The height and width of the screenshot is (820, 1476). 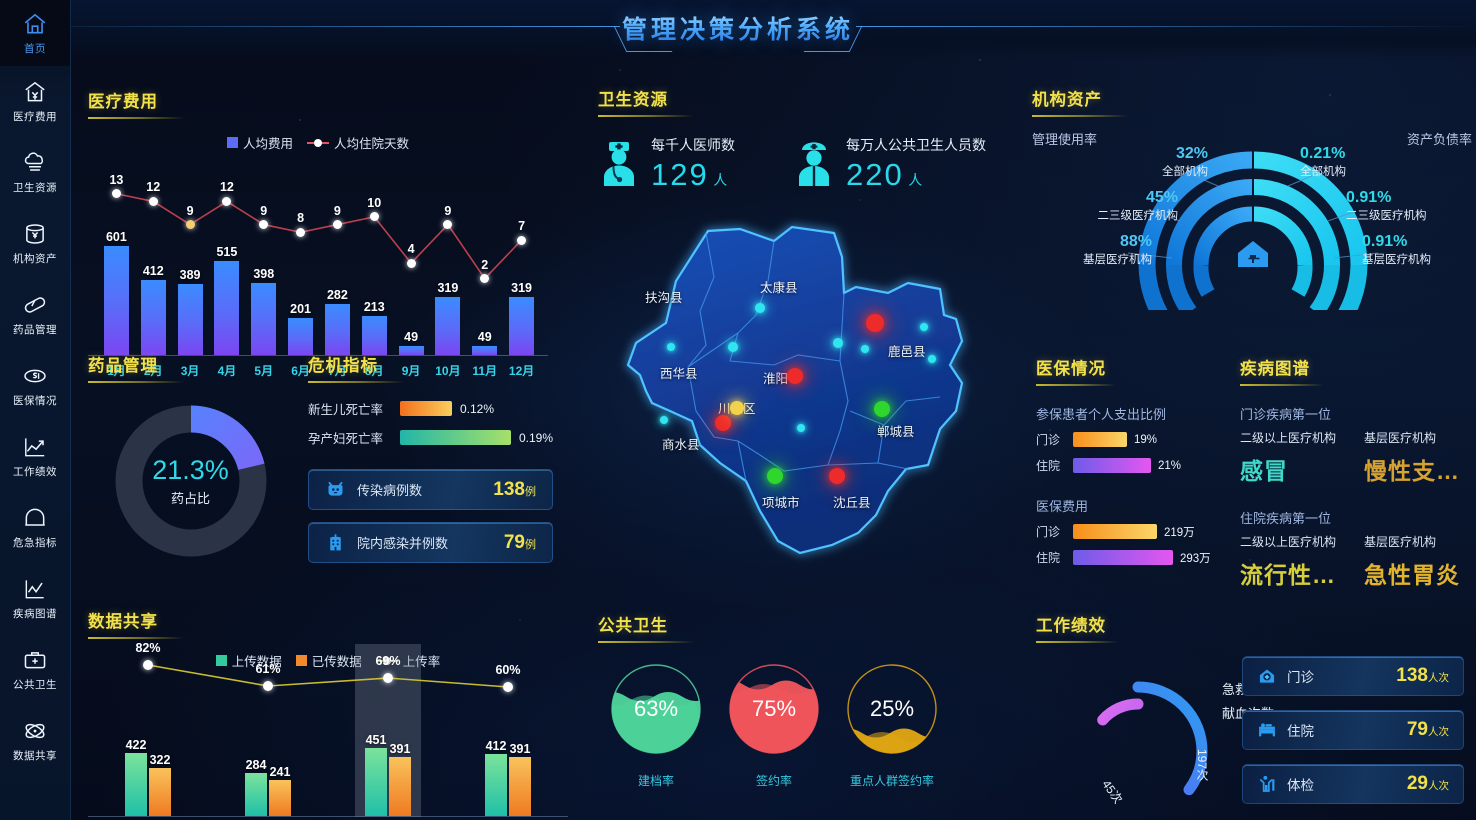 What do you see at coordinates (267, 144) in the screenshot?
I see `legend-label: 人均费用` at bounding box center [267, 144].